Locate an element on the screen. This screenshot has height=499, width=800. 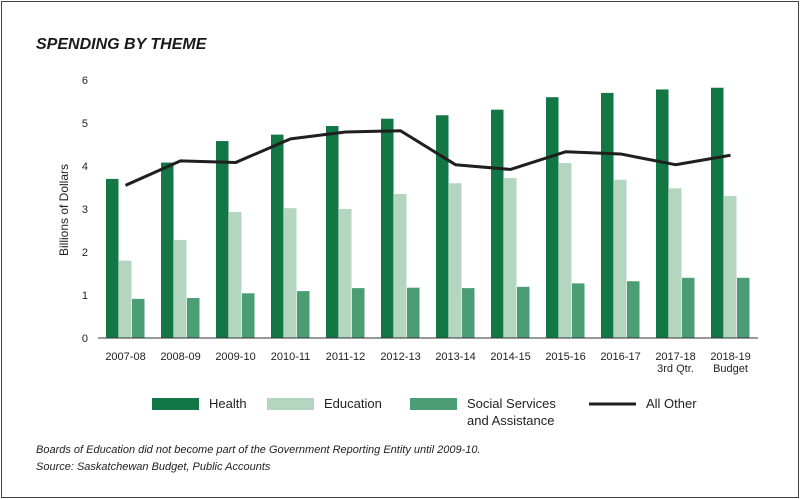
legend-label-all-other: All Other is located at coordinates (671, 403).